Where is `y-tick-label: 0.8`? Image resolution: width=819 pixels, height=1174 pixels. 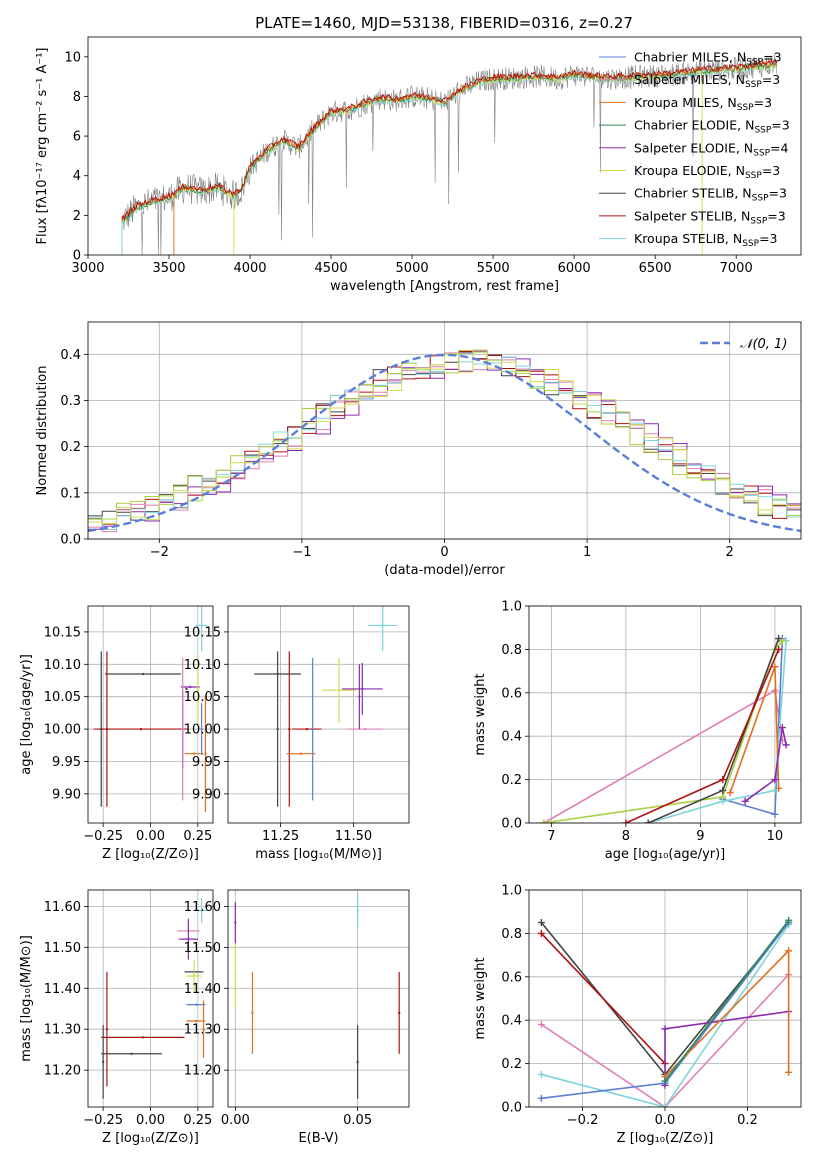
y-tick-label: 0.8 is located at coordinates (511, 650).